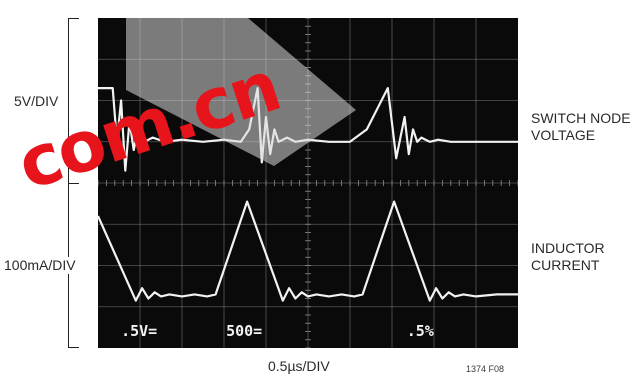 This screenshot has height=381, width=638. What do you see at coordinates (299, 366) in the screenshot?
I see `x-axis-label: 0.5µs/DIV` at bounding box center [299, 366].